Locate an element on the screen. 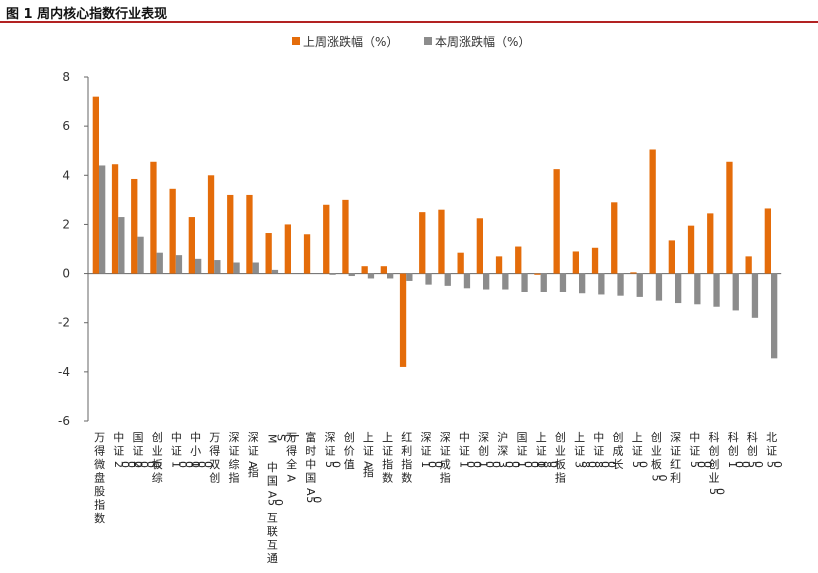 The image size is (818, 573). title-rule is located at coordinates (409, 22).